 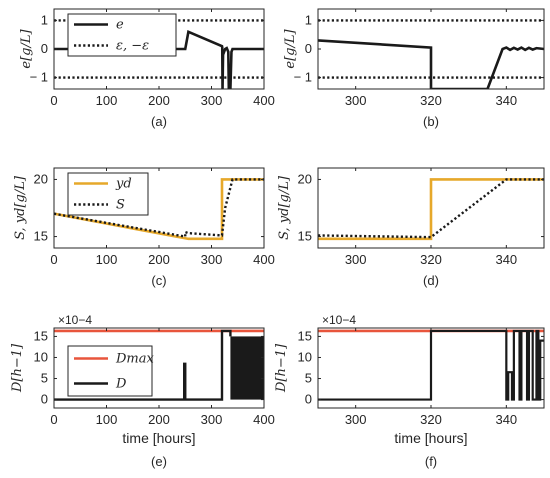 I want to click on panel-caption: (a), so click(x=159, y=121).